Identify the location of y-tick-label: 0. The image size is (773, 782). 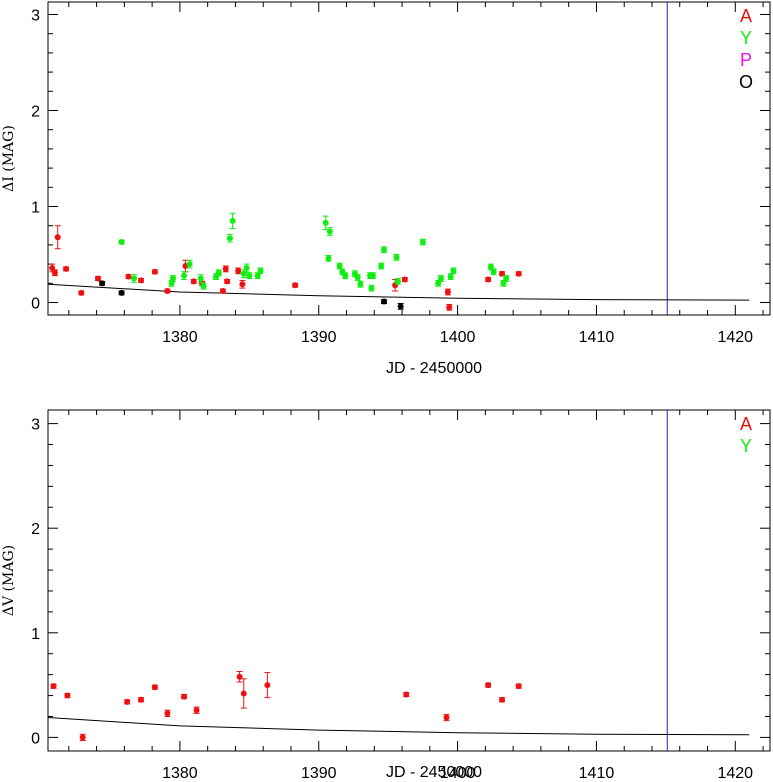
(35, 304).